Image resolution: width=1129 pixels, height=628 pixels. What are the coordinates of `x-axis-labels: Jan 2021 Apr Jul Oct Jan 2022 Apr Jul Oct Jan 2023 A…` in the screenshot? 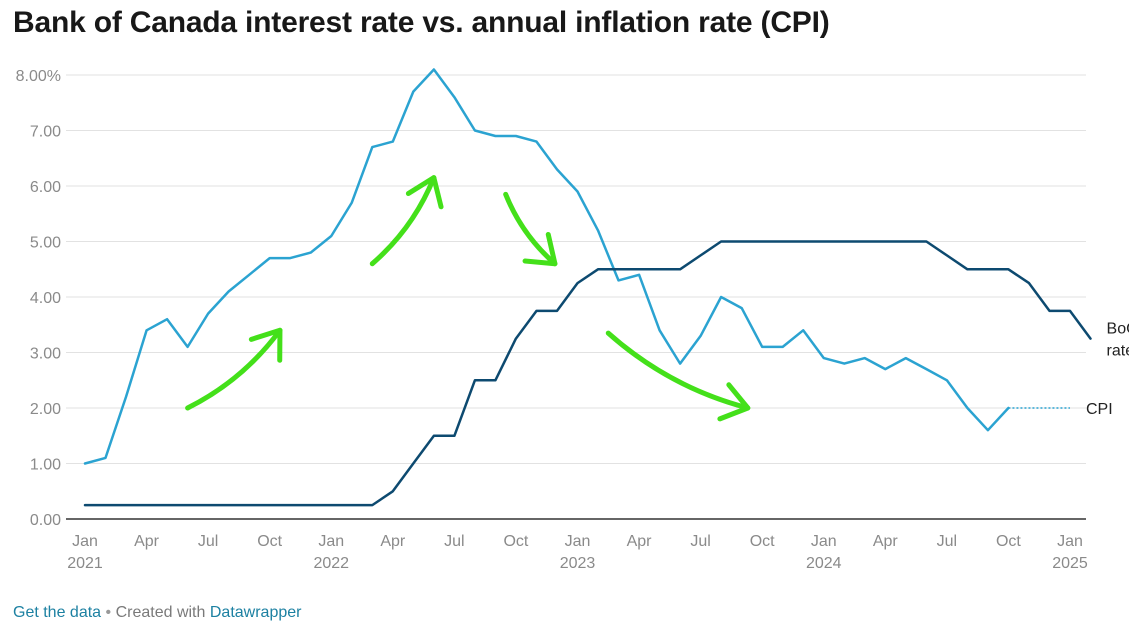 It's located at (577, 552).